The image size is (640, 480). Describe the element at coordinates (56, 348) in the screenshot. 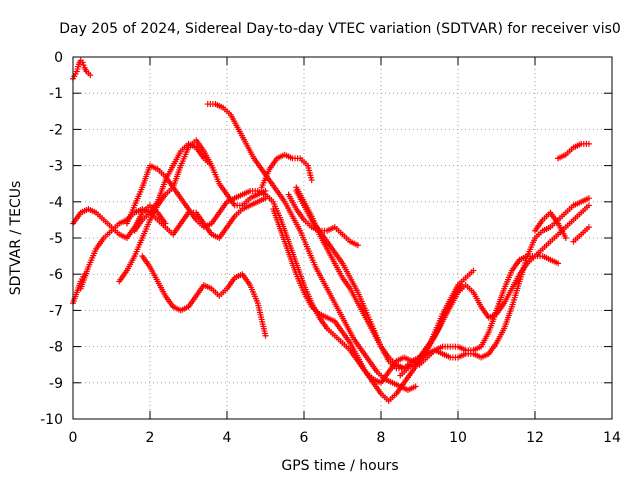

I see `y-tick-label: -8` at that location.